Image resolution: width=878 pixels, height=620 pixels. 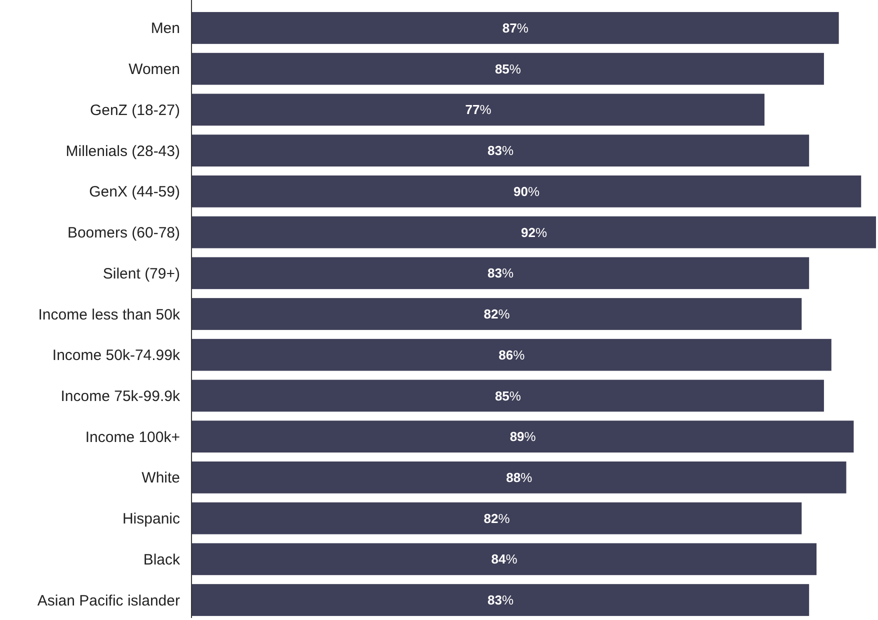 What do you see at coordinates (161, 478) in the screenshot?
I see `y-tick-label: White` at bounding box center [161, 478].